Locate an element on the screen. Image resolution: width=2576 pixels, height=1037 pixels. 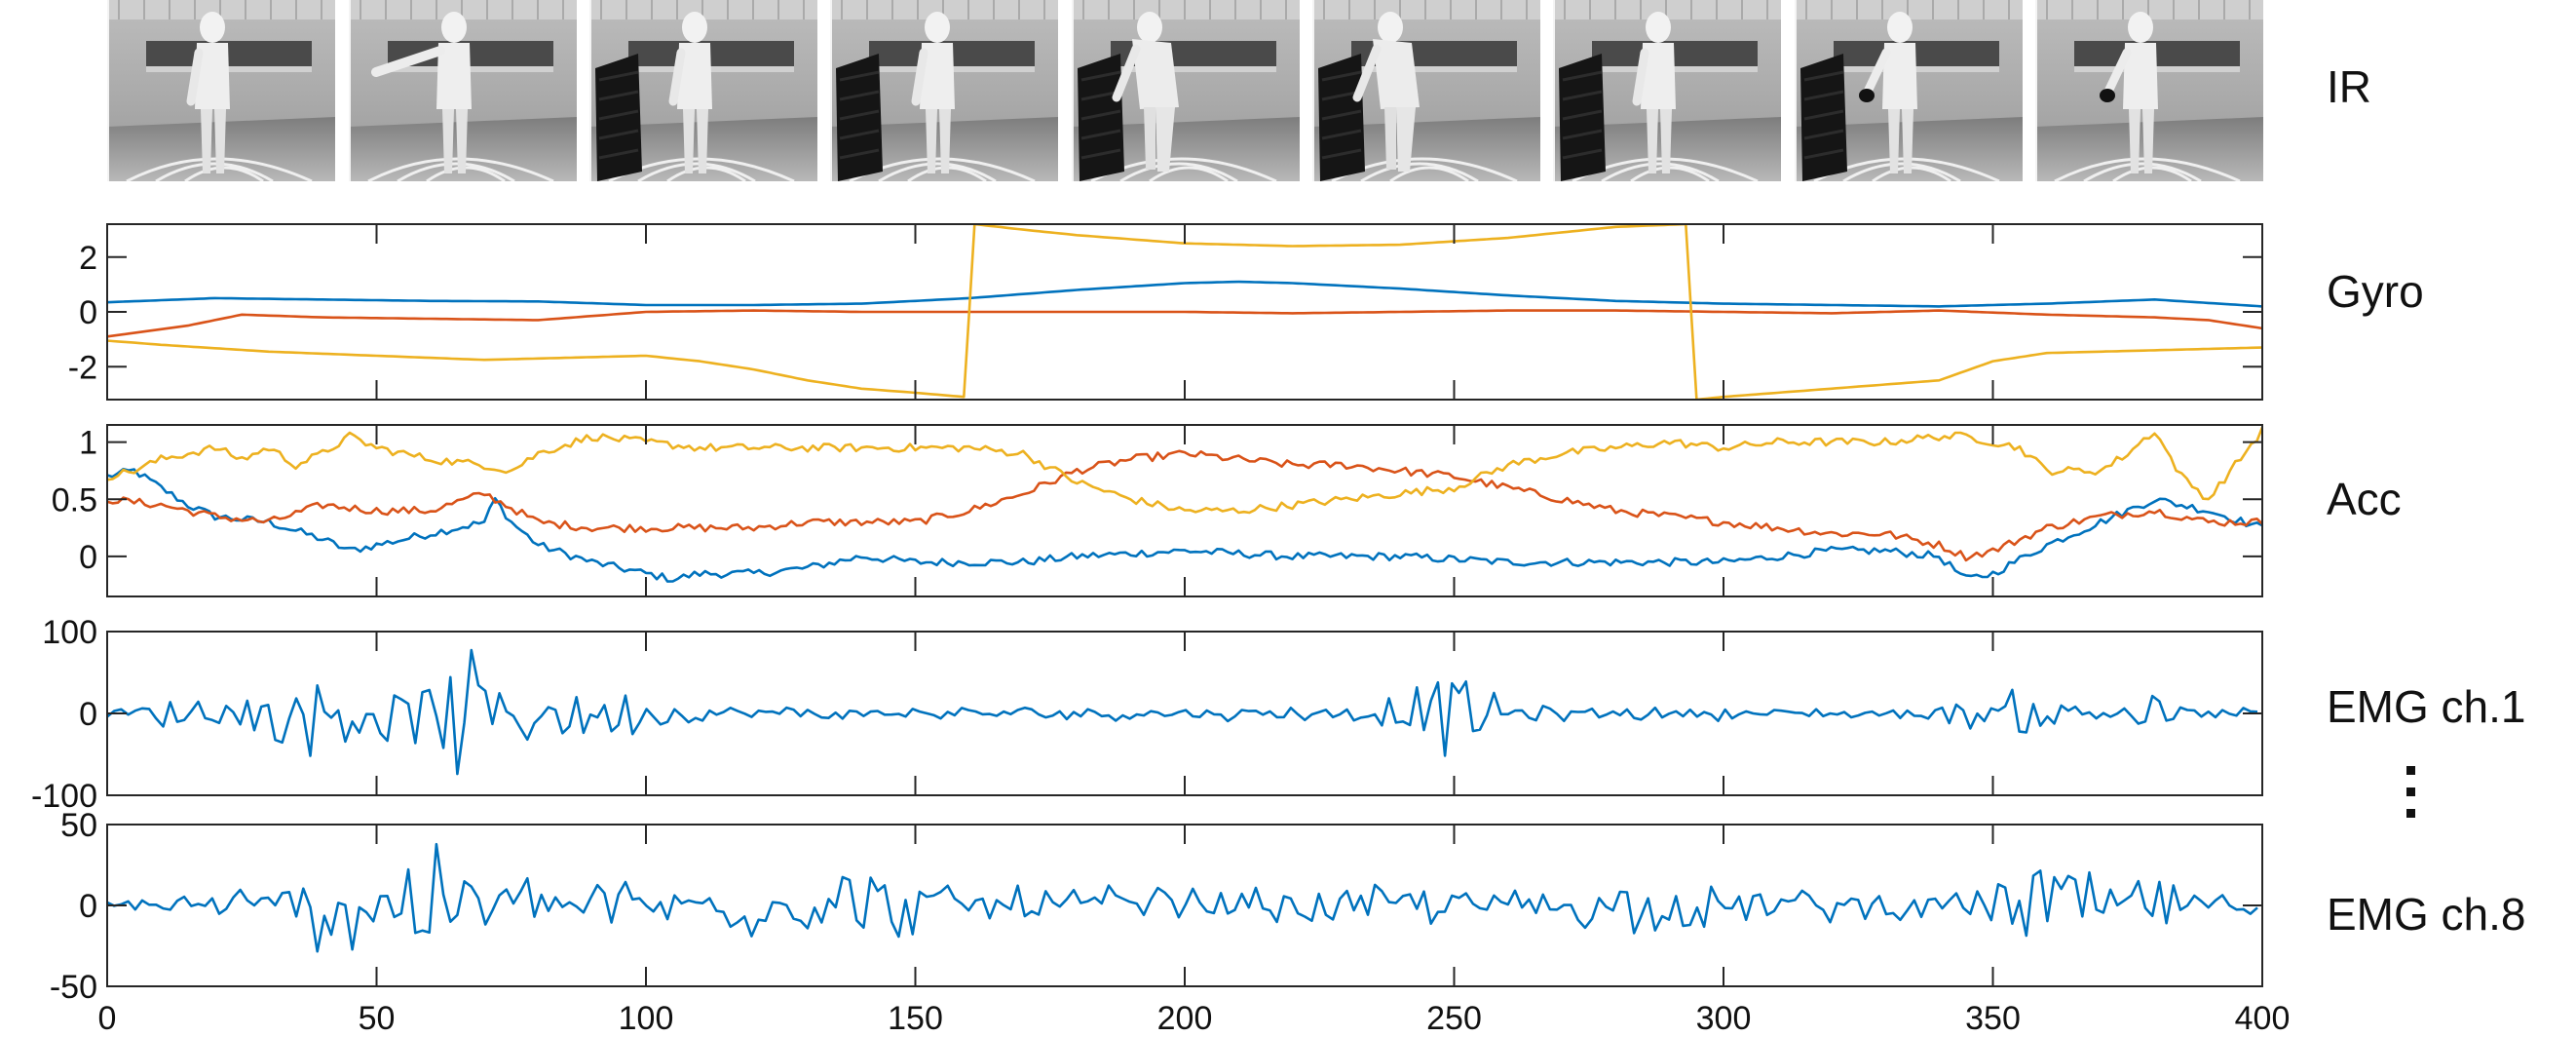
x-tick-label: 200 is located at coordinates (1185, 1018).